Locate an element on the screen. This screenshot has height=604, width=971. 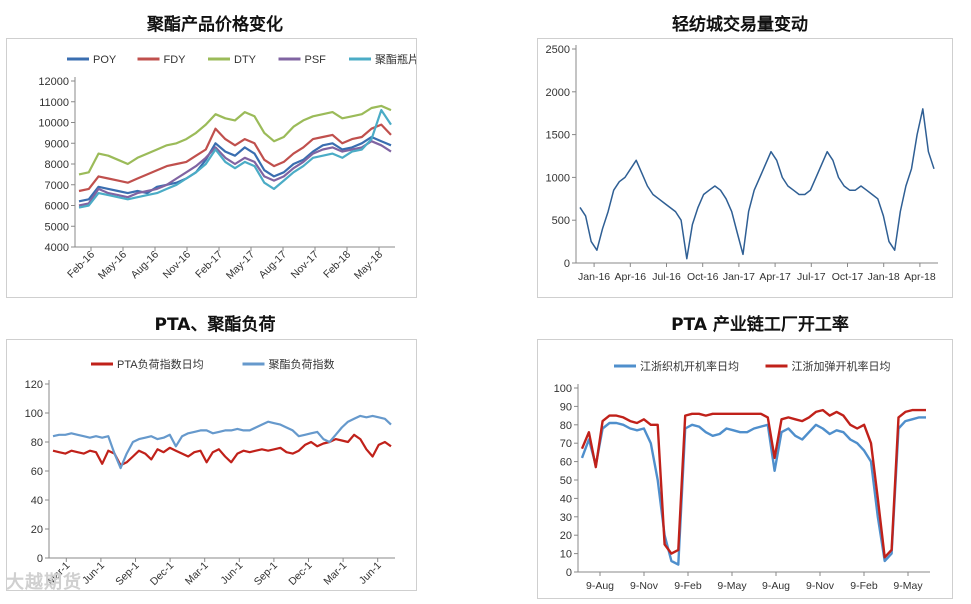
x-tick-label: Apr-16 is located at coordinates (631, 277).